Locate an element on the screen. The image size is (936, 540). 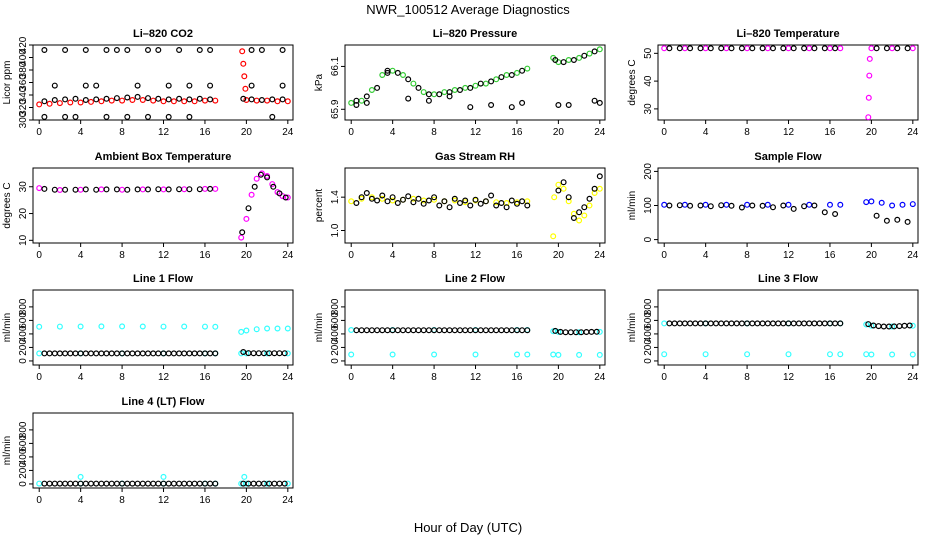
y-axis-label: percent is located at coordinates (319, 206).